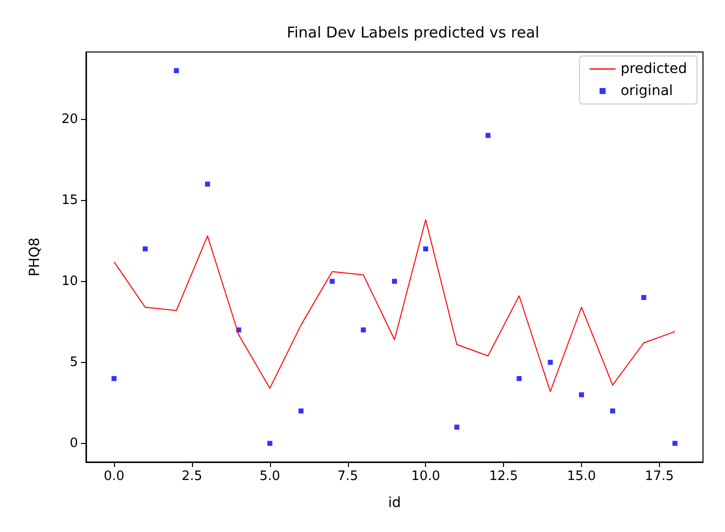 The image size is (725, 532). Describe the element at coordinates (425, 476) in the screenshot. I see `x-tick-label: 10.0` at that location.